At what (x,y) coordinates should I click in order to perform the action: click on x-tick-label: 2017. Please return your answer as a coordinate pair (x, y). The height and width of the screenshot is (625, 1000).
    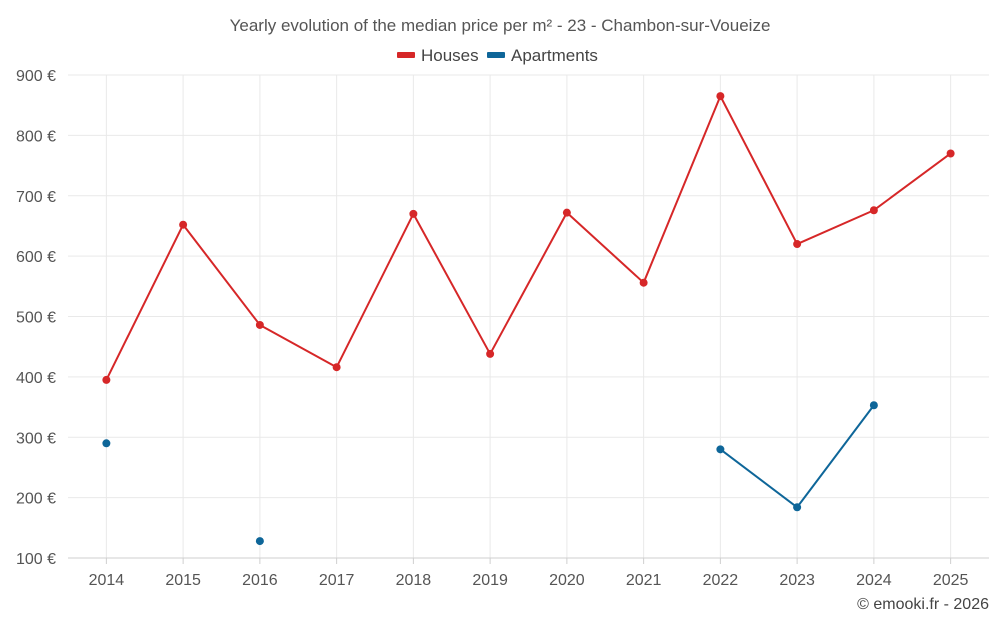
    Looking at the image, I should click on (337, 580).